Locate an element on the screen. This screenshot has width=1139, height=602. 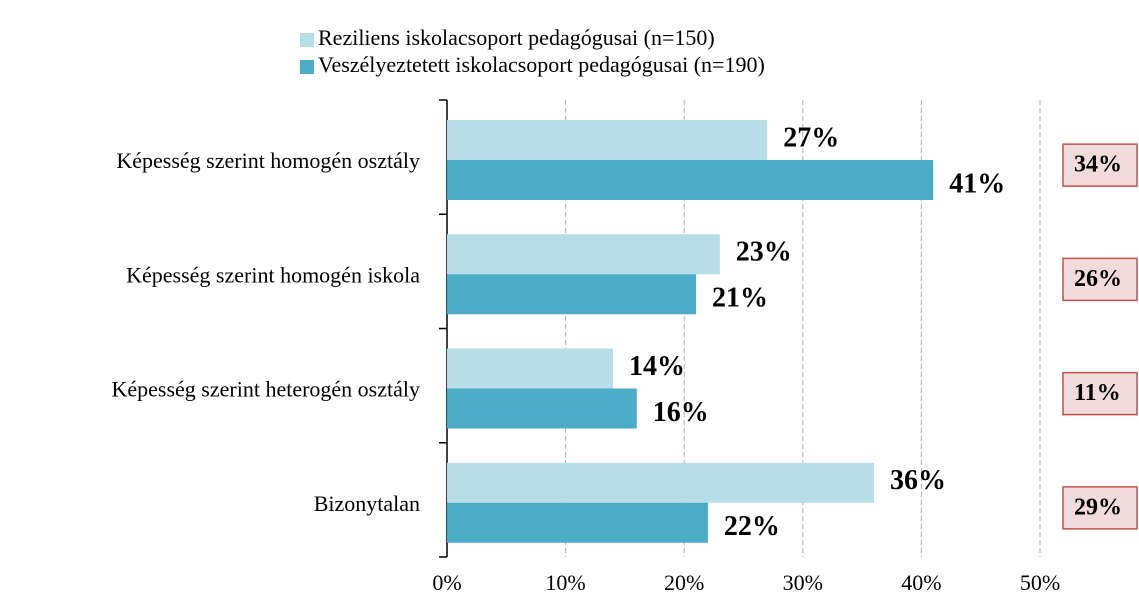
x-tick-label: 20% is located at coordinates (684, 582).